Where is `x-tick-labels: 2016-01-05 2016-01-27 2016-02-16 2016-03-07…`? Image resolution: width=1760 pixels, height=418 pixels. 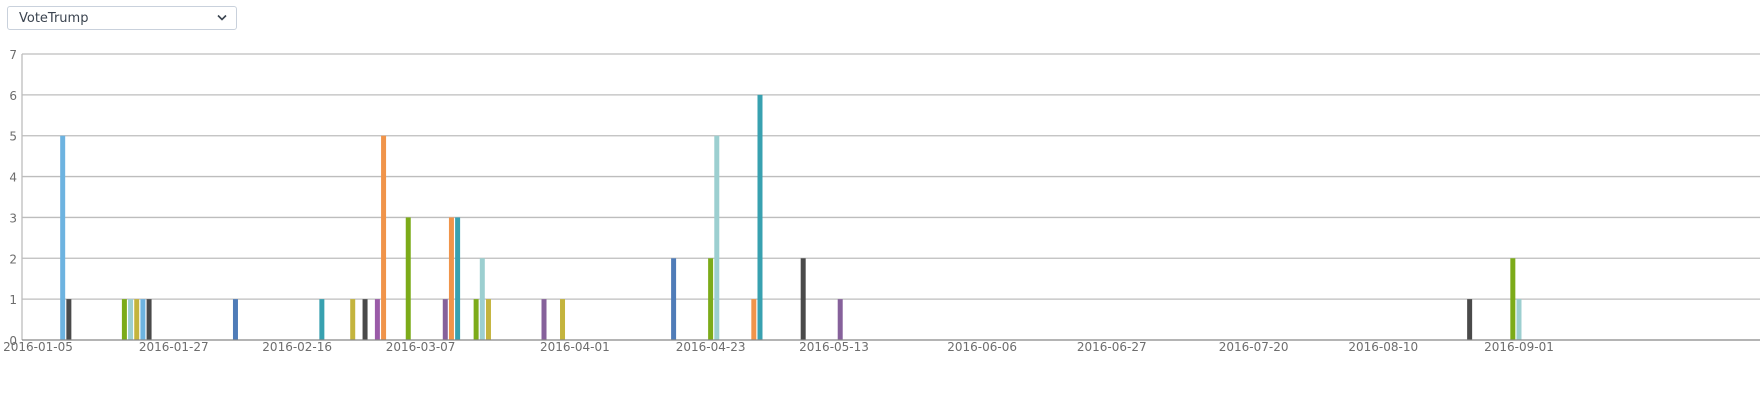 x-tick-labels: 2016-01-05 2016-01-27 2016-02-16 2016-03-07… is located at coordinates (778, 347).